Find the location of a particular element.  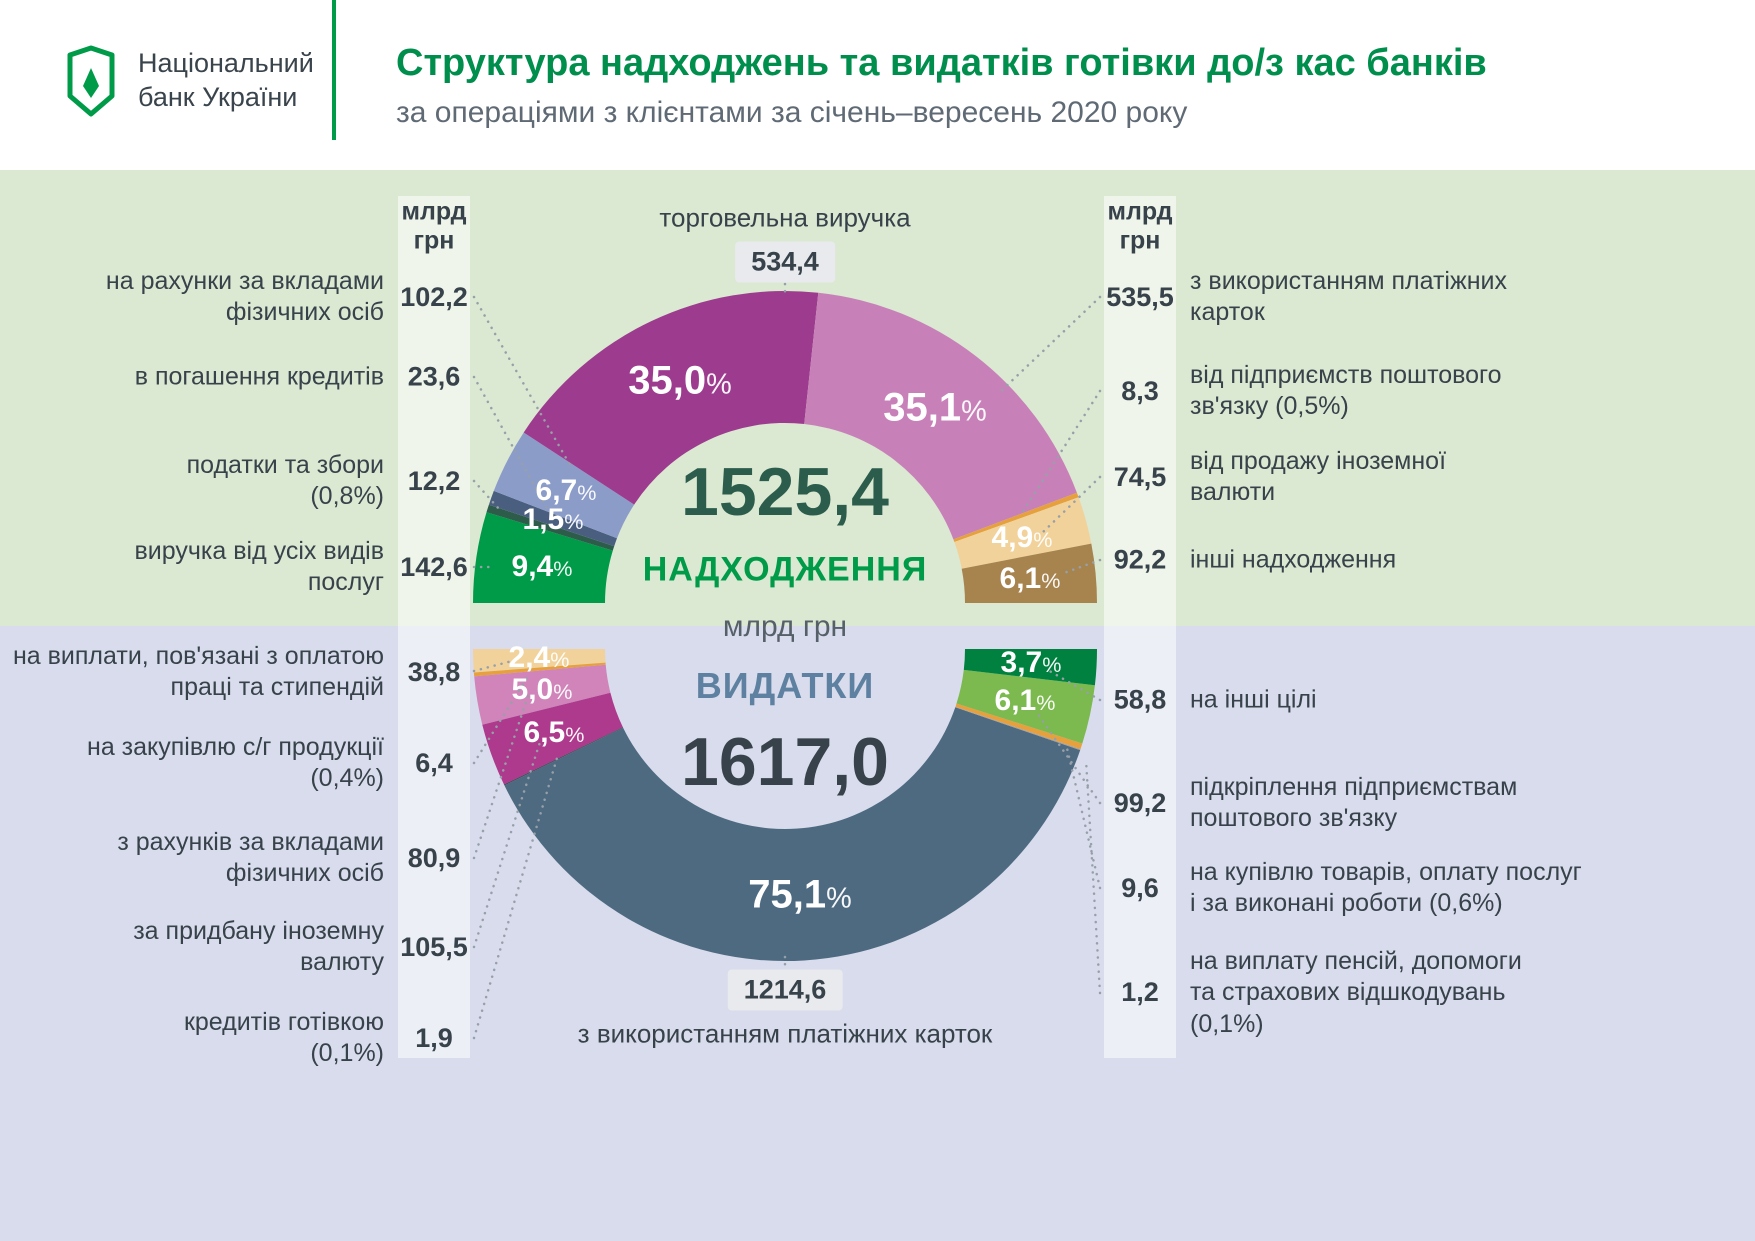

row-value: 6,4 is located at coordinates (434, 762).